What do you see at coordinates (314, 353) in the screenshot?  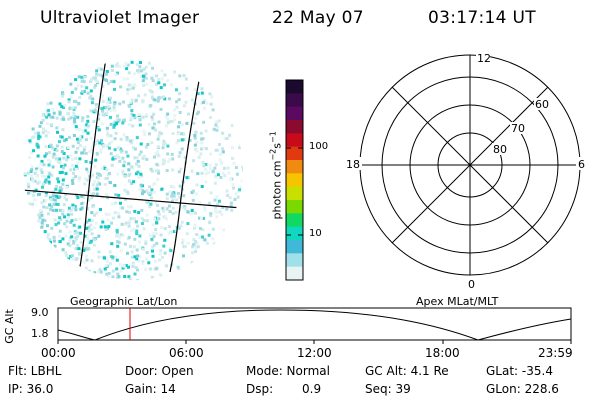 I see `x-tick-12: 12:00` at bounding box center [314, 353].